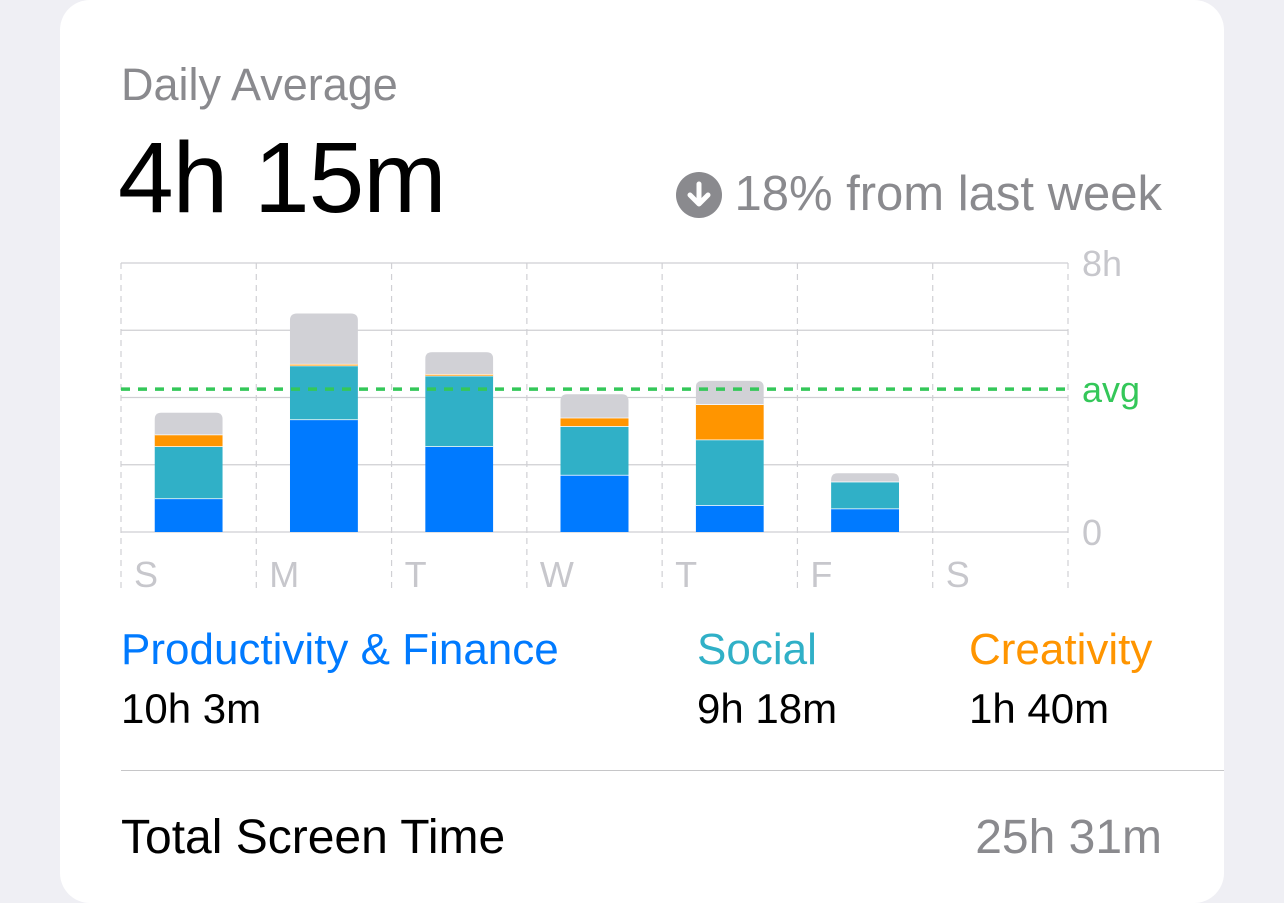  What do you see at coordinates (340, 679) in the screenshot?
I see `category-productivity: Productivity & Finance 10h 3m` at bounding box center [340, 679].